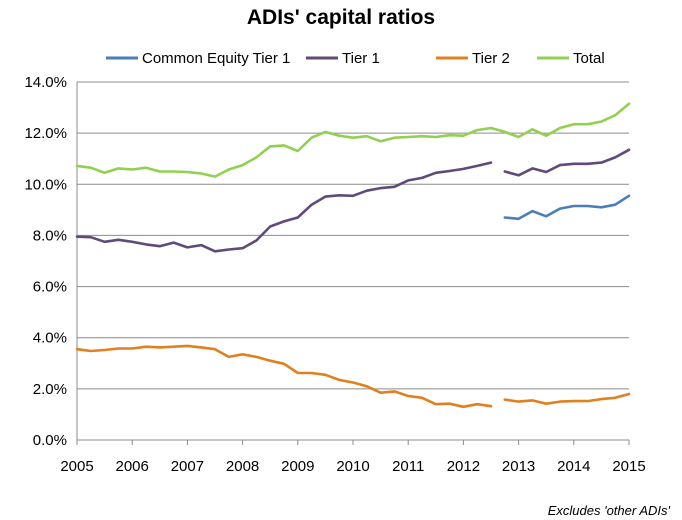  I want to click on y-tick-label: 2.0%, so click(50, 389).